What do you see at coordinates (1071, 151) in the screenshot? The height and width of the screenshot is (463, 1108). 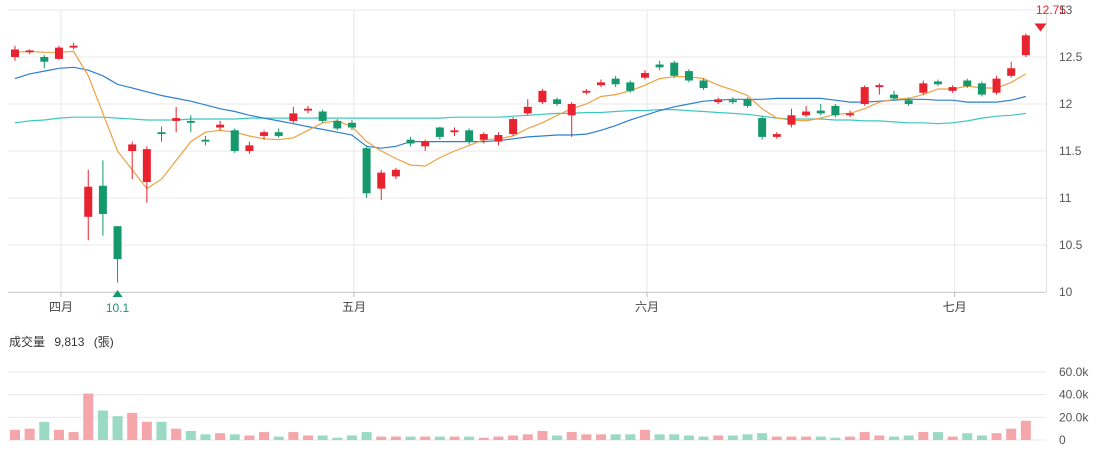 I see `price-y-axis: 13 12.5 12 11.5 11 10.5 10` at bounding box center [1071, 151].